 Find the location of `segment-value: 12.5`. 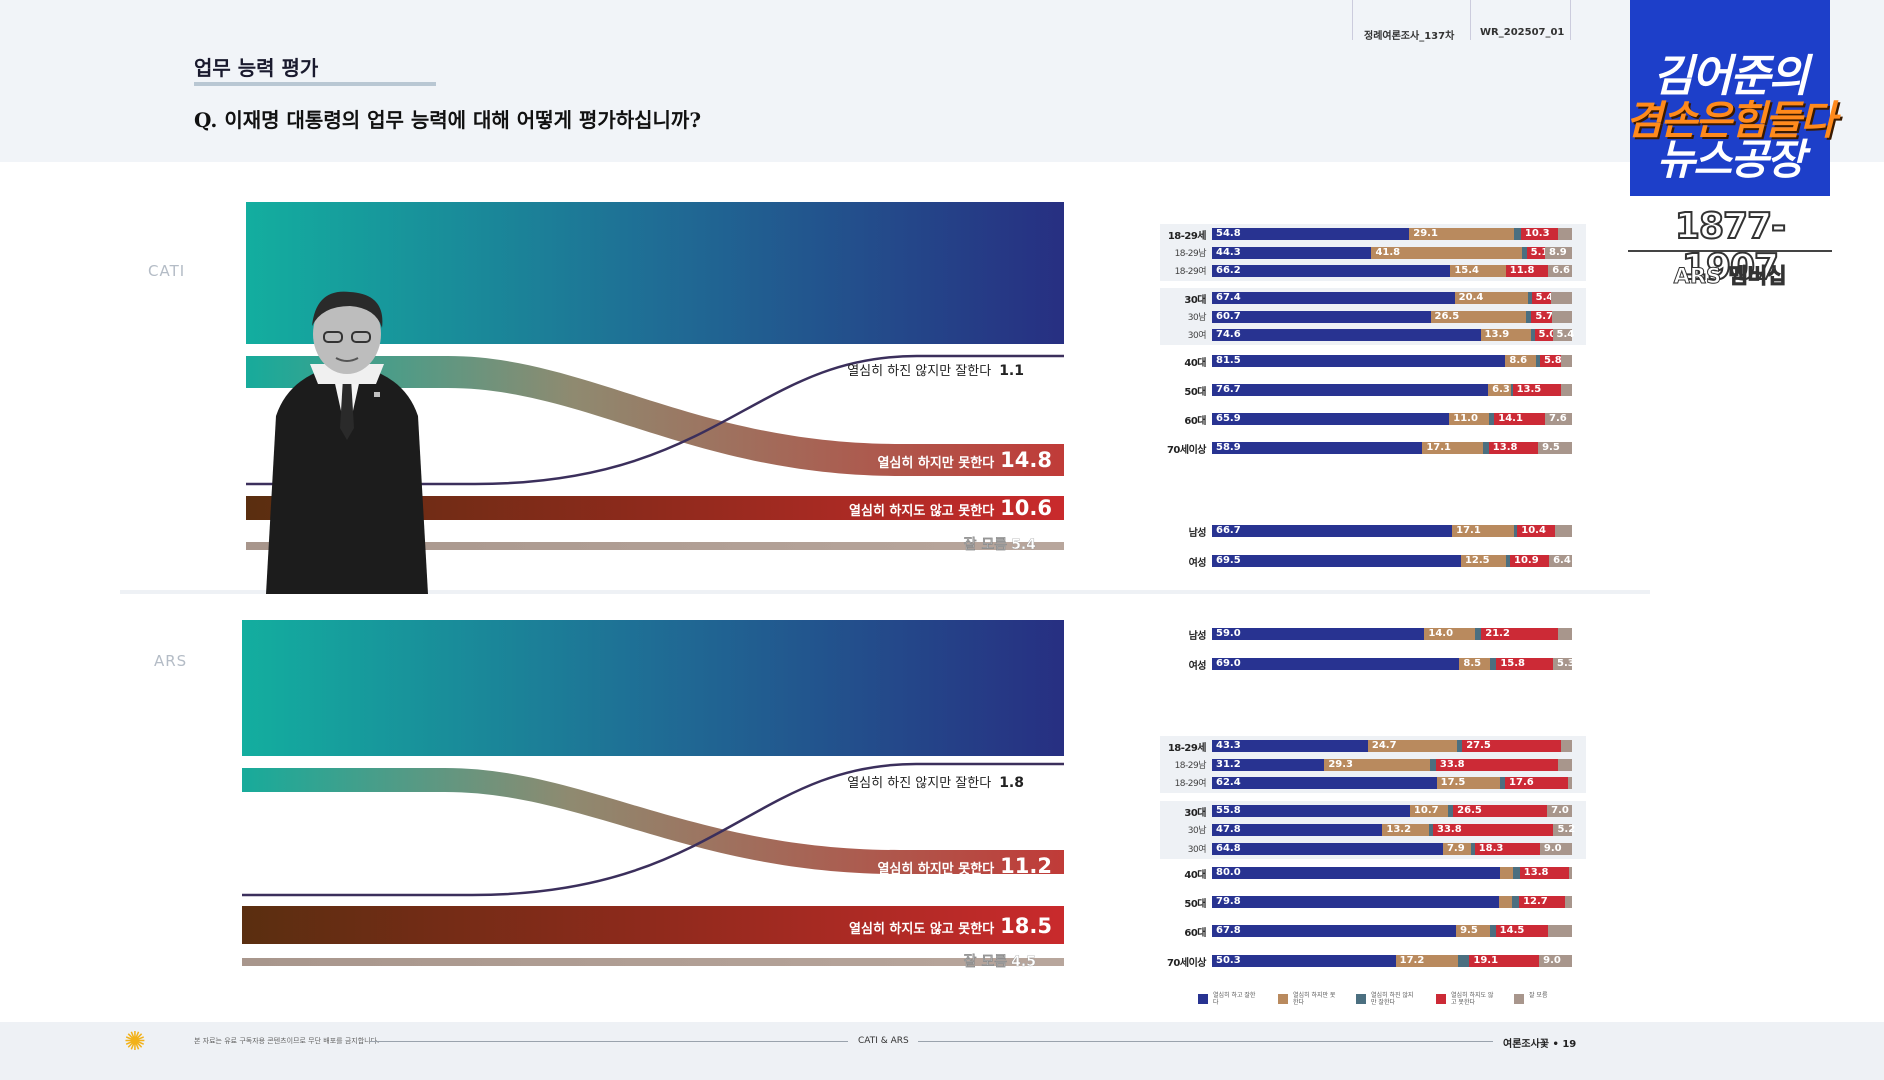

segment-value: 12.5 is located at coordinates (1477, 560).